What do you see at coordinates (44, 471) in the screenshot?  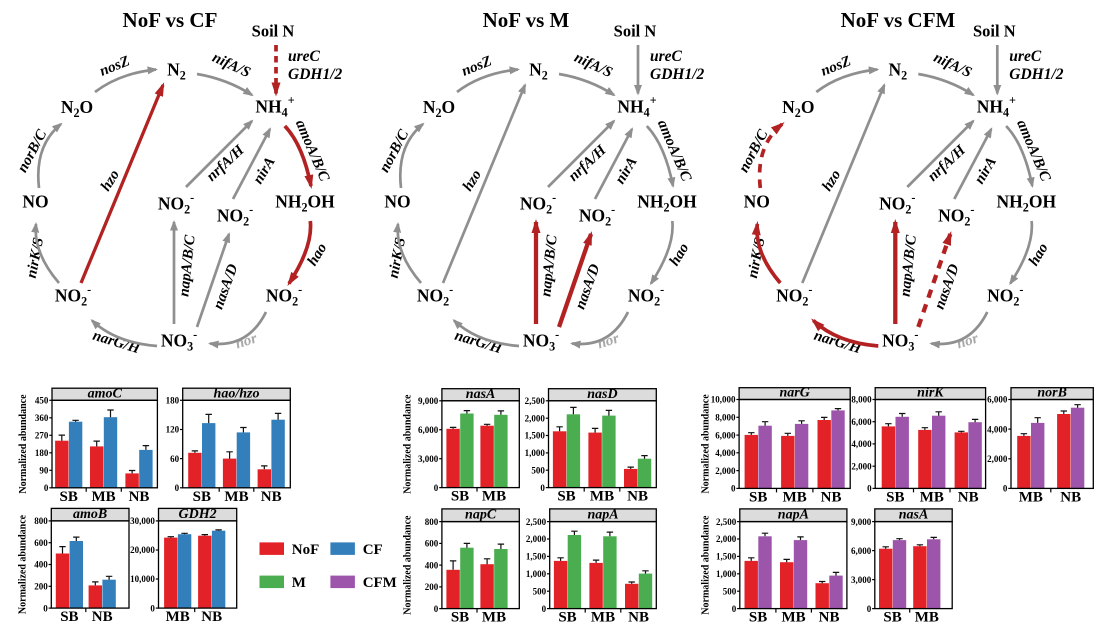 I see `svg-text: 90` at bounding box center [44, 471].